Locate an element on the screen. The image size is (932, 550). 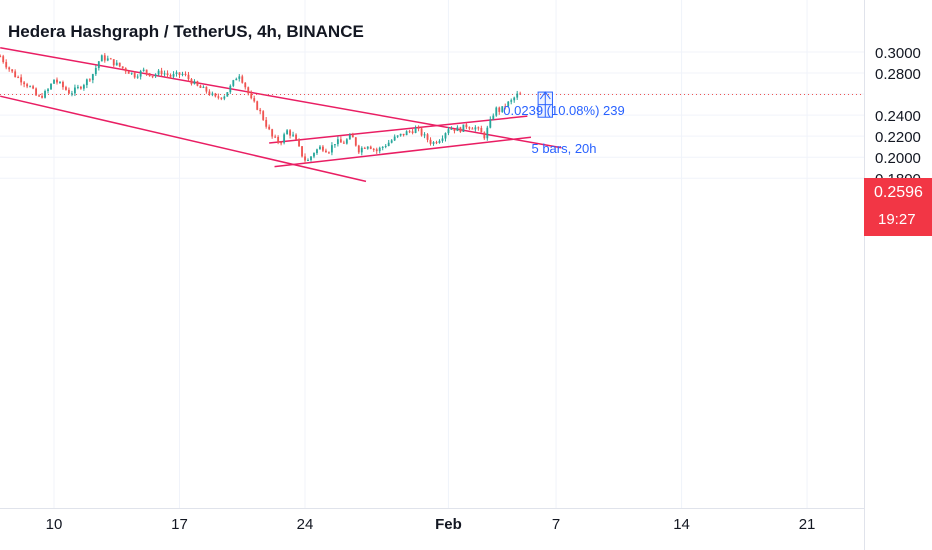
y-tick-label: 0.2800 is located at coordinates (898, 74).